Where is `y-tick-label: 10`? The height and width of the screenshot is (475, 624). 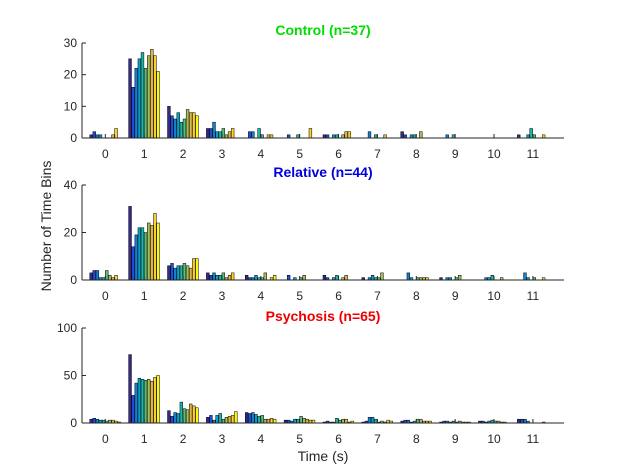
y-tick-label: 10 is located at coordinates (71, 106).